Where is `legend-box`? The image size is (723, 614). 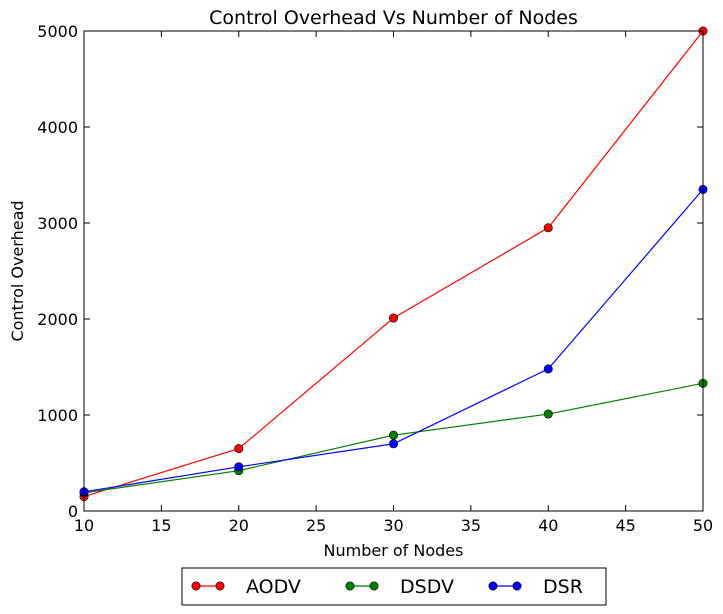
legend-box is located at coordinates (394, 586).